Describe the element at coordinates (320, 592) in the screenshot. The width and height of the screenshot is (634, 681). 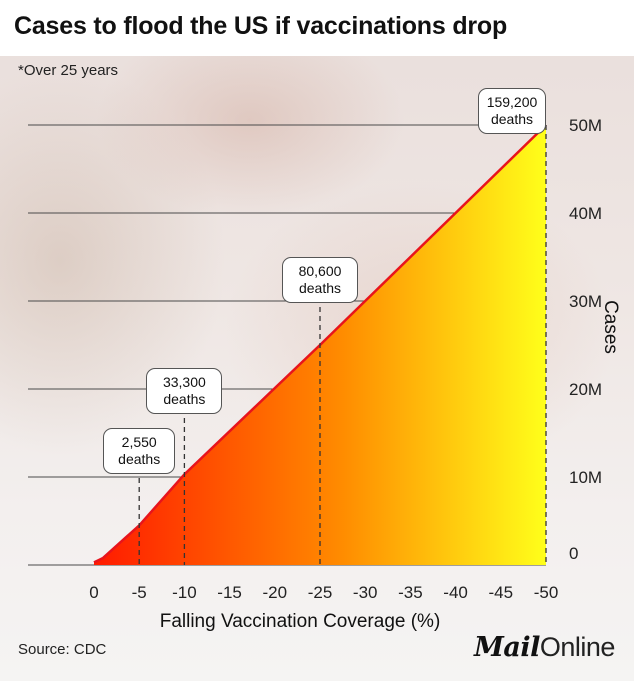
I see `x-tick-label-25: -25` at that location.